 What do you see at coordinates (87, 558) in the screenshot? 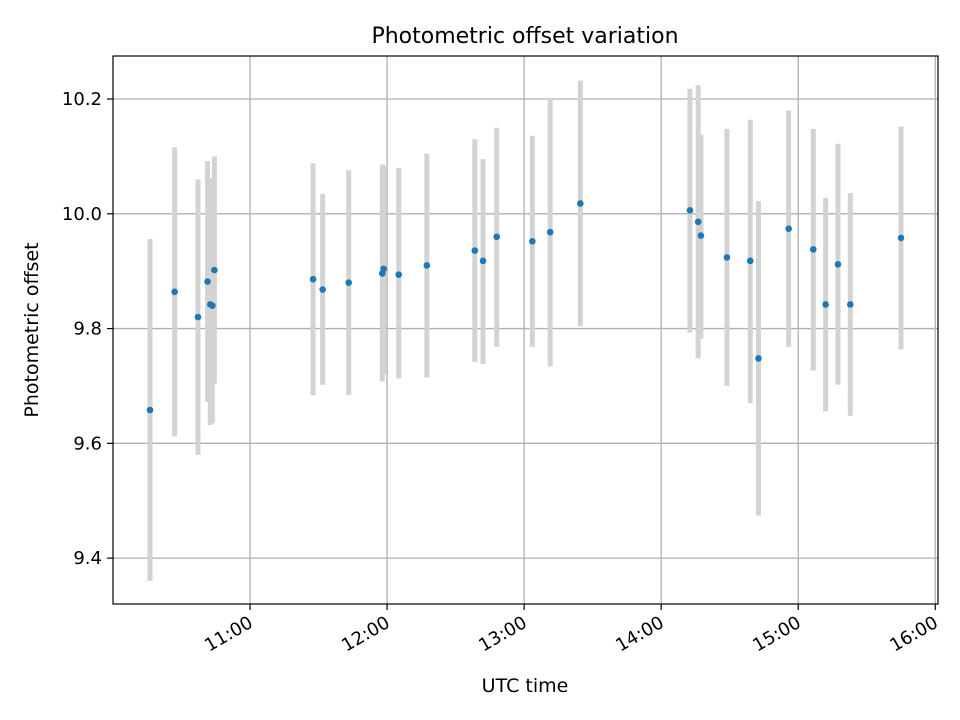
I see `y-tick-label: 9.4` at bounding box center [87, 558].